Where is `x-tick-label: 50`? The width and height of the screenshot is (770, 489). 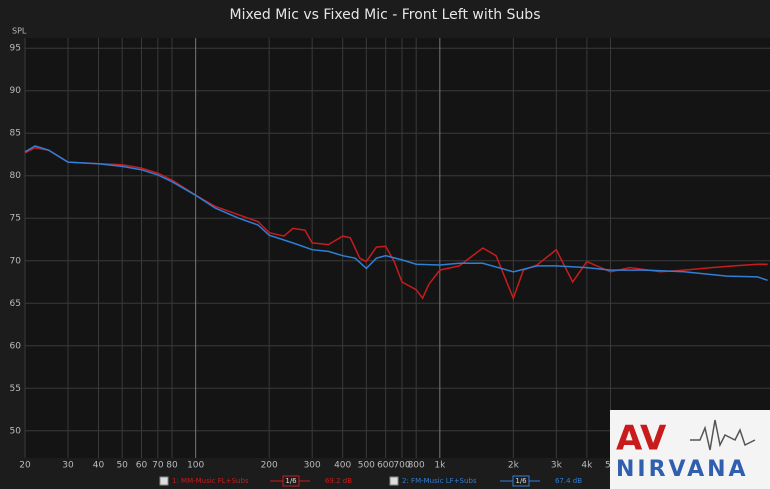
x-tick-label: 50 is located at coordinates (122, 466).